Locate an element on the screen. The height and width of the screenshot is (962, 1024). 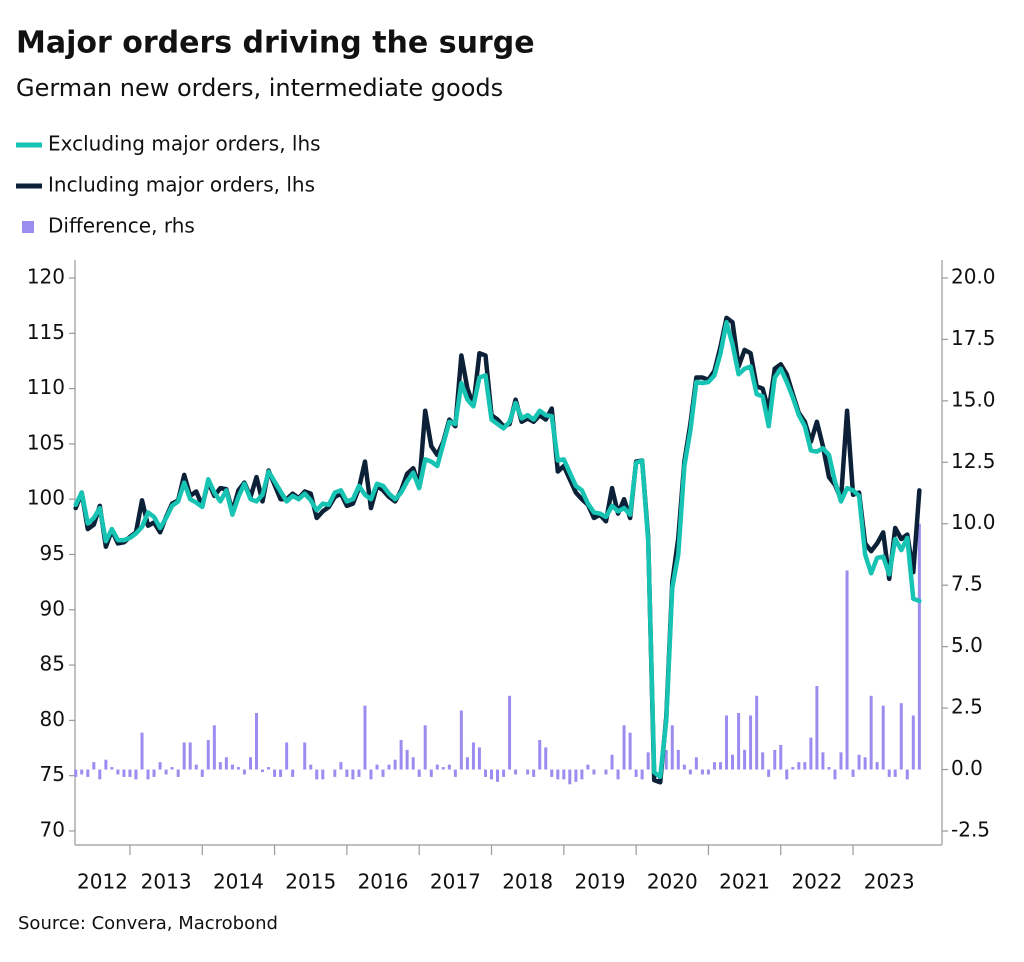
y-tick-label: 80 is located at coordinates (52, 719).